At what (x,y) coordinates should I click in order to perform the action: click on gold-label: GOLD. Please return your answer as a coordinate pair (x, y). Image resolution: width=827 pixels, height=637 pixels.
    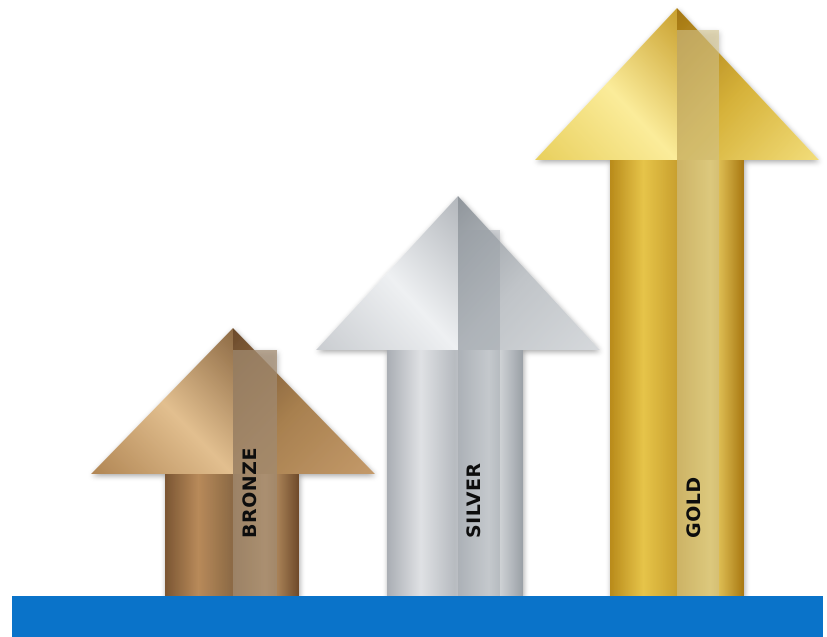
    Looking at the image, I should click on (694, 507).